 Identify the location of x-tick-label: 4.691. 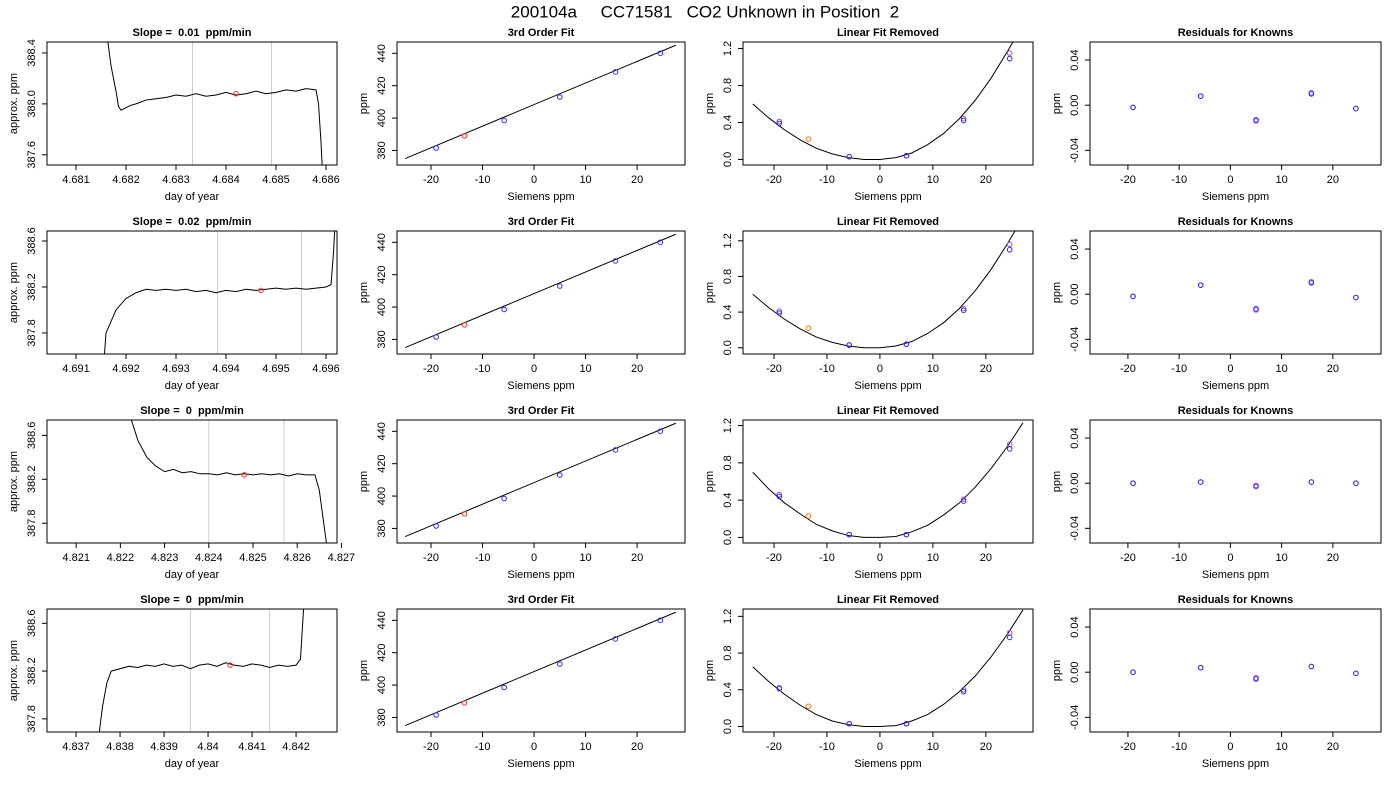
(76, 369).